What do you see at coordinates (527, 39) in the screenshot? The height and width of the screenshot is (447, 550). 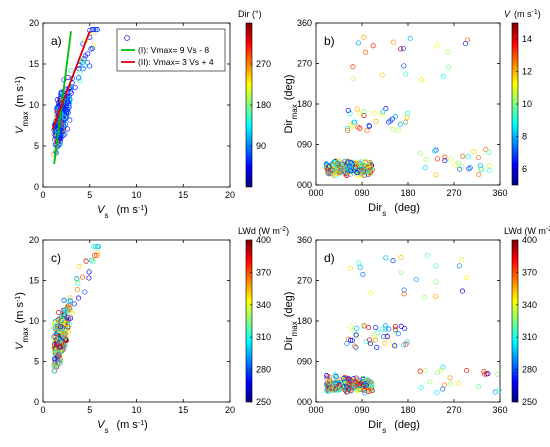 I see `colorbar-tick-label: 14` at bounding box center [527, 39].